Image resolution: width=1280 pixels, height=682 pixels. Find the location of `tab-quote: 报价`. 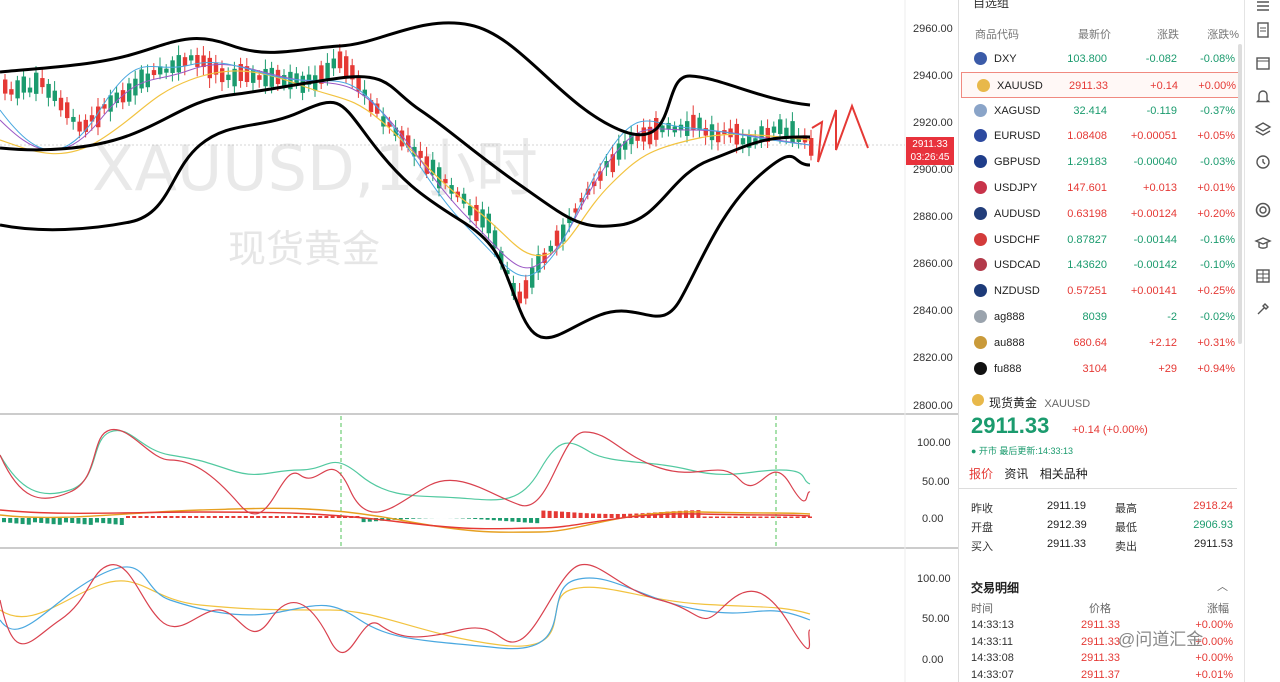

tab-quote: 报价 is located at coordinates (981, 474).